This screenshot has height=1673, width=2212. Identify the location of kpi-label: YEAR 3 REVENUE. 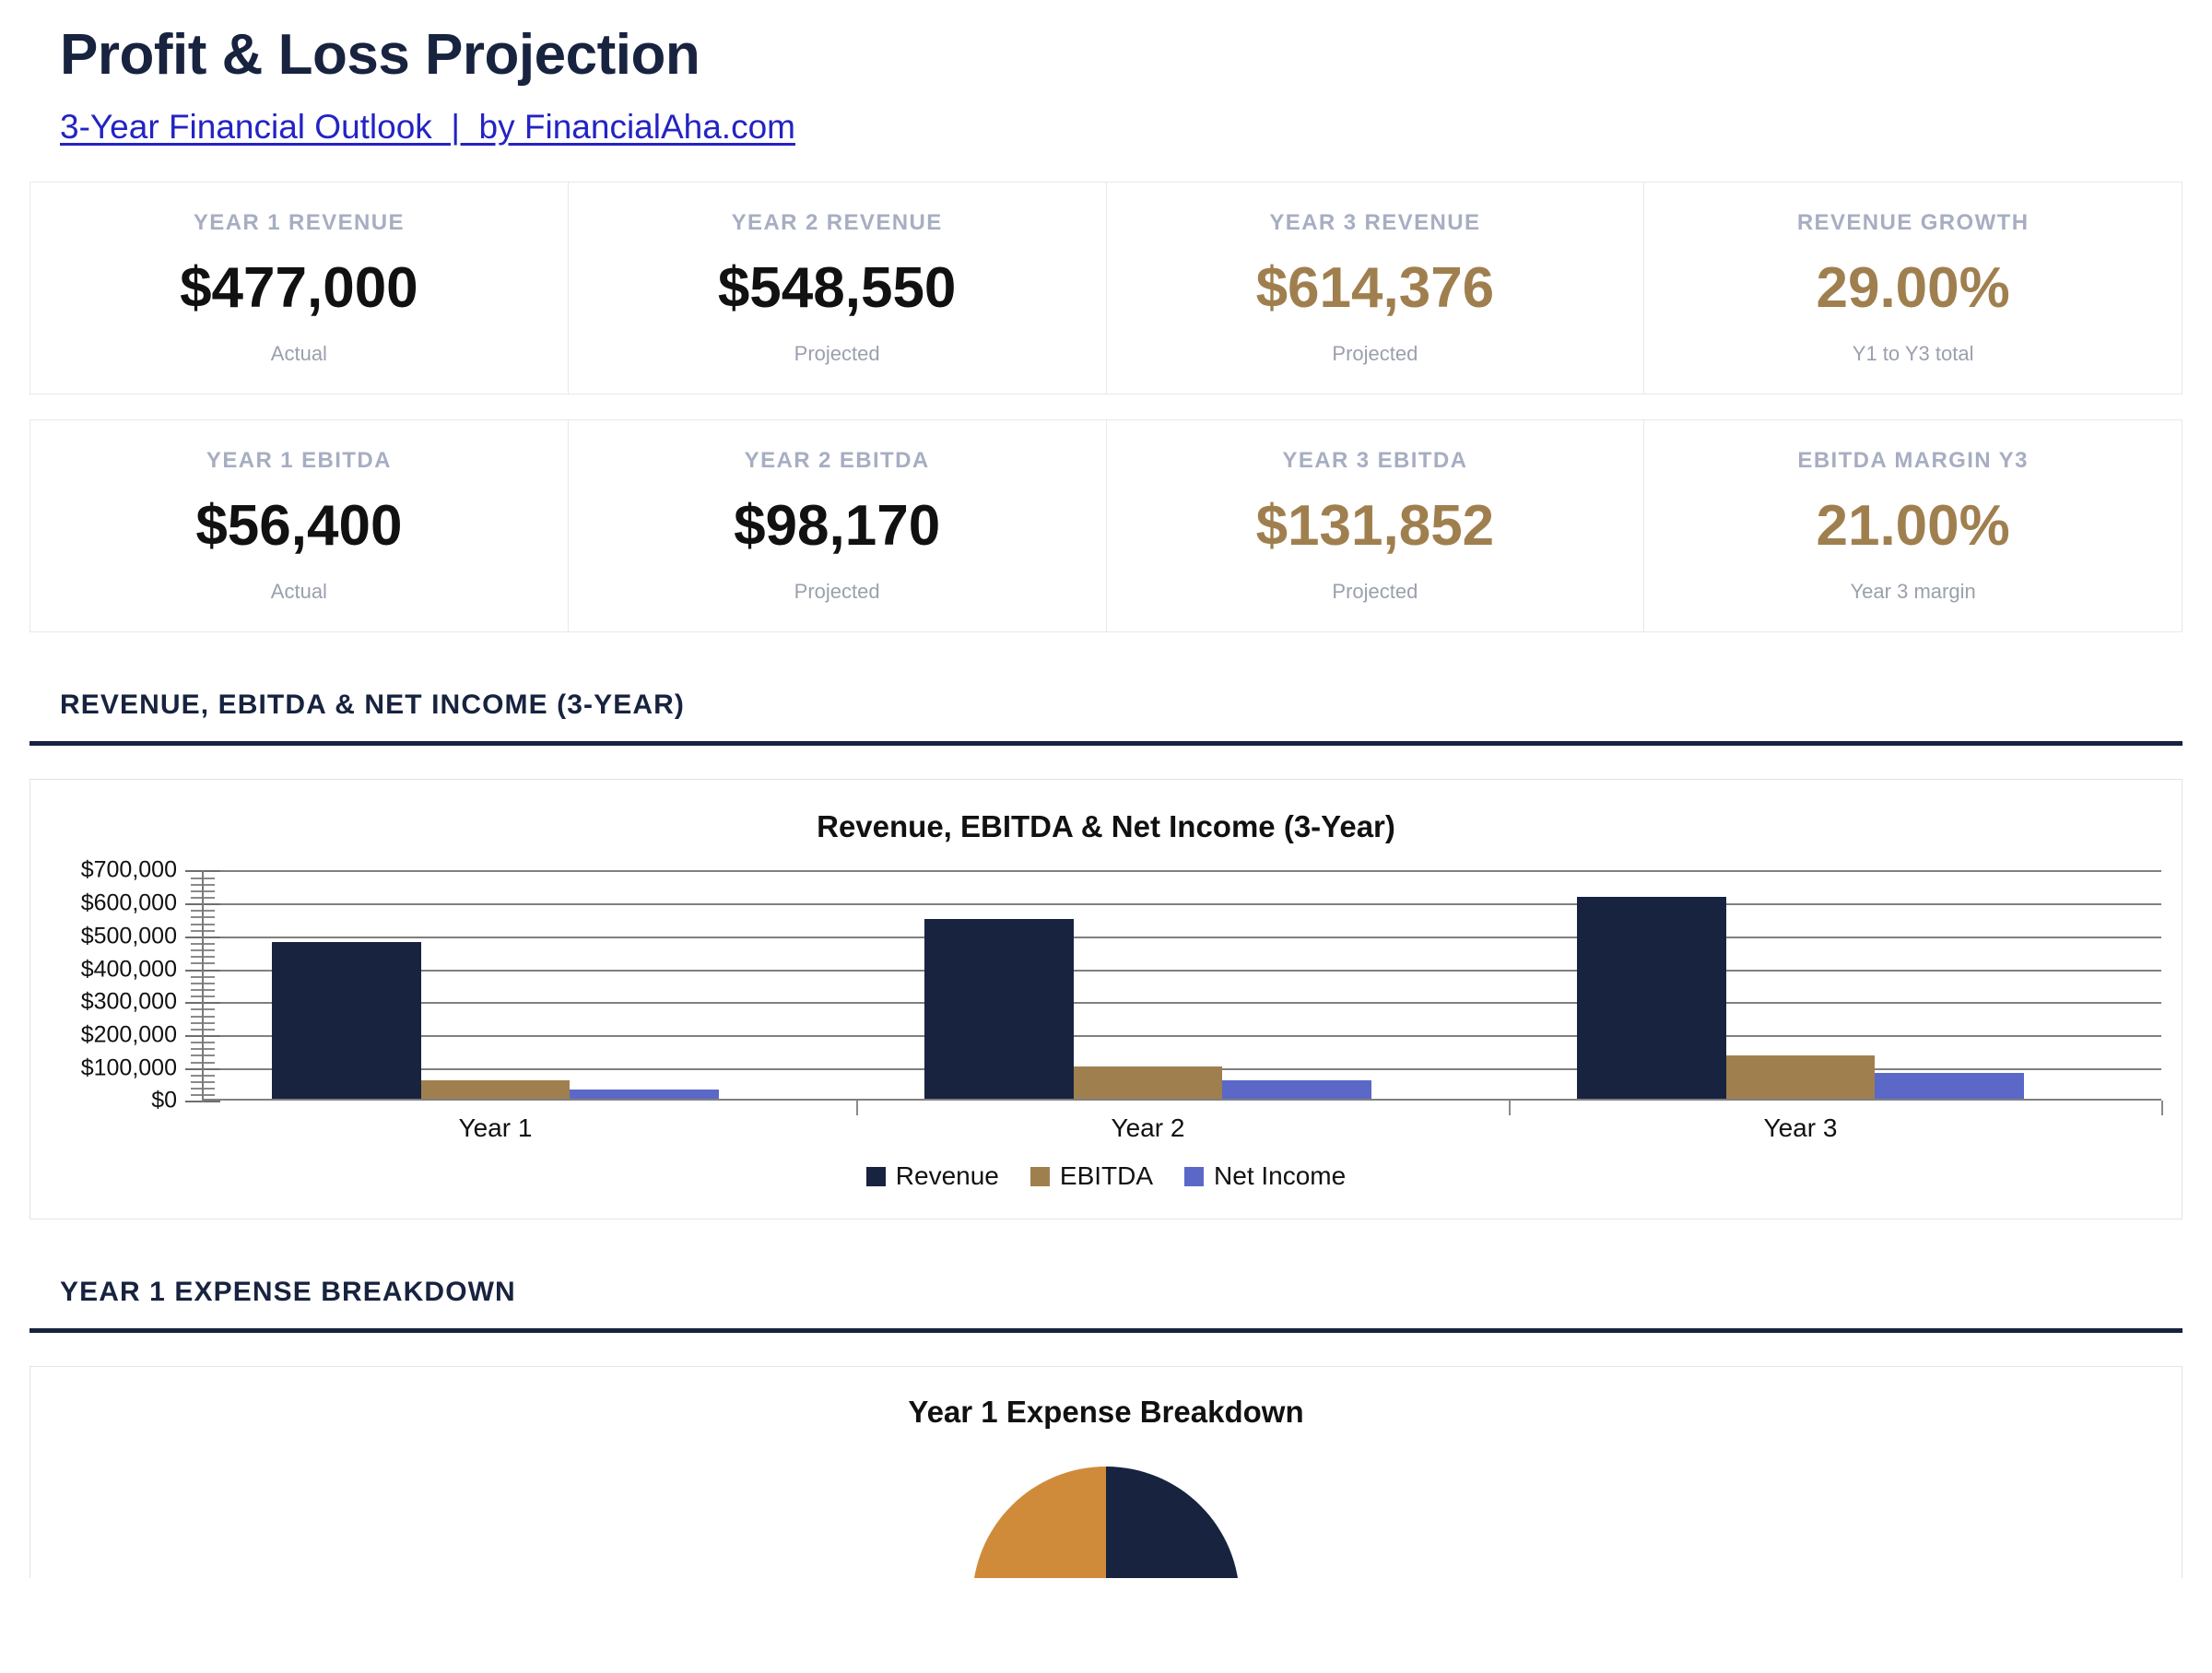
(1375, 223).